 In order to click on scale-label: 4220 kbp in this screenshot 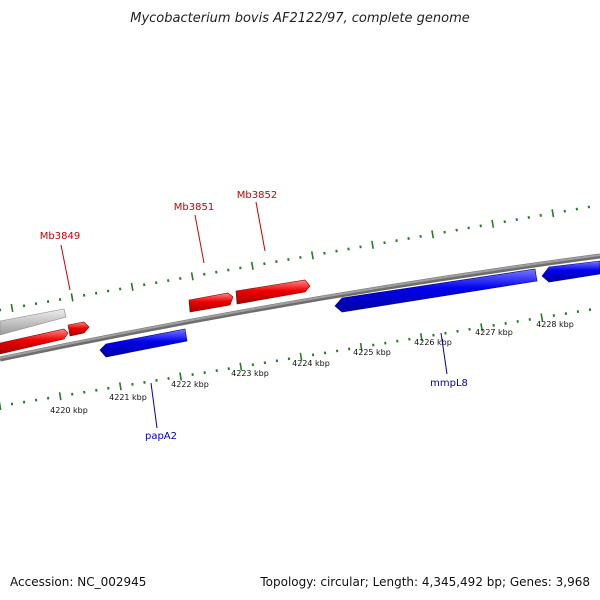, I will do `click(69, 410)`.